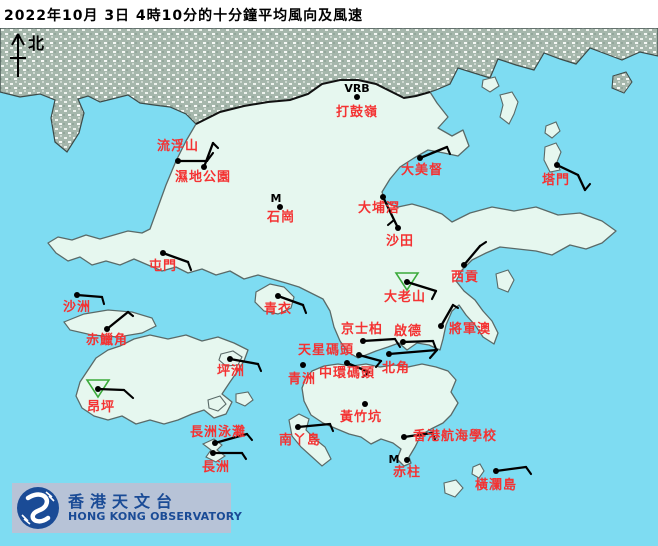 Image resolution: width=658 pixels, height=546 pixels. Describe the element at coordinates (464, 320) in the screenshot. I see `station-tseung-kwan-o: 將軍澳` at that location.